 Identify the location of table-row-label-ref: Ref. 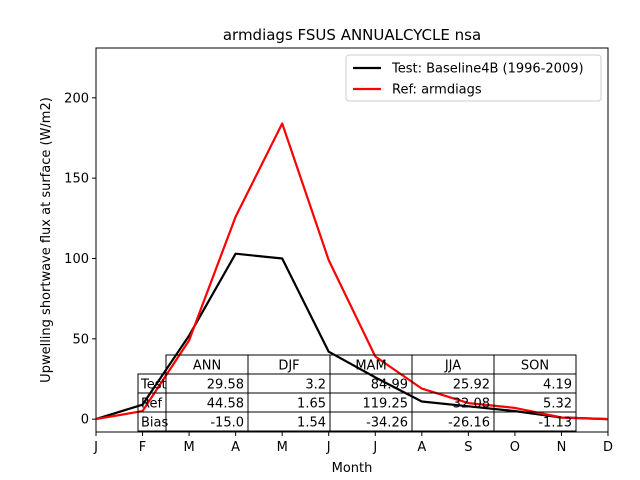
(151, 404).